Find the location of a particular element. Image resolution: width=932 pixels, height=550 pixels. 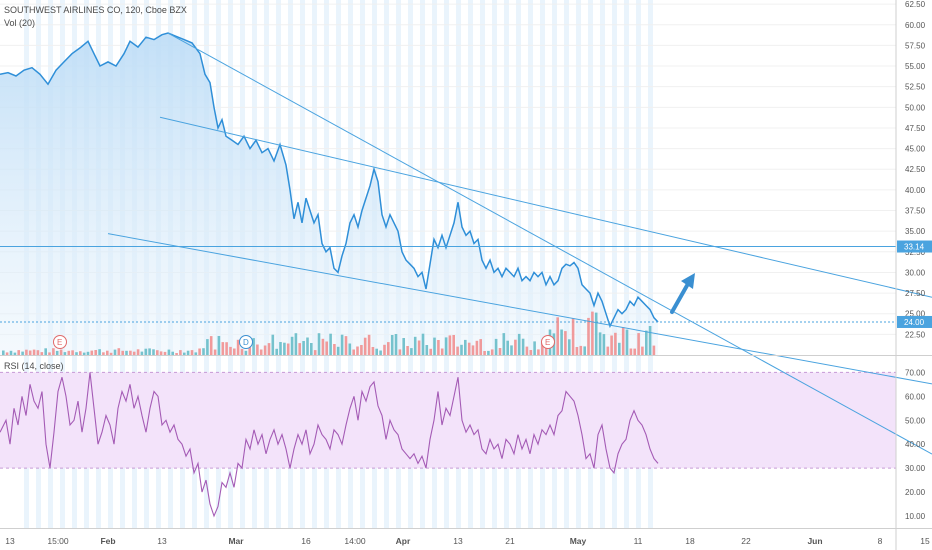

arrow-head is located at coordinates (688, 281).